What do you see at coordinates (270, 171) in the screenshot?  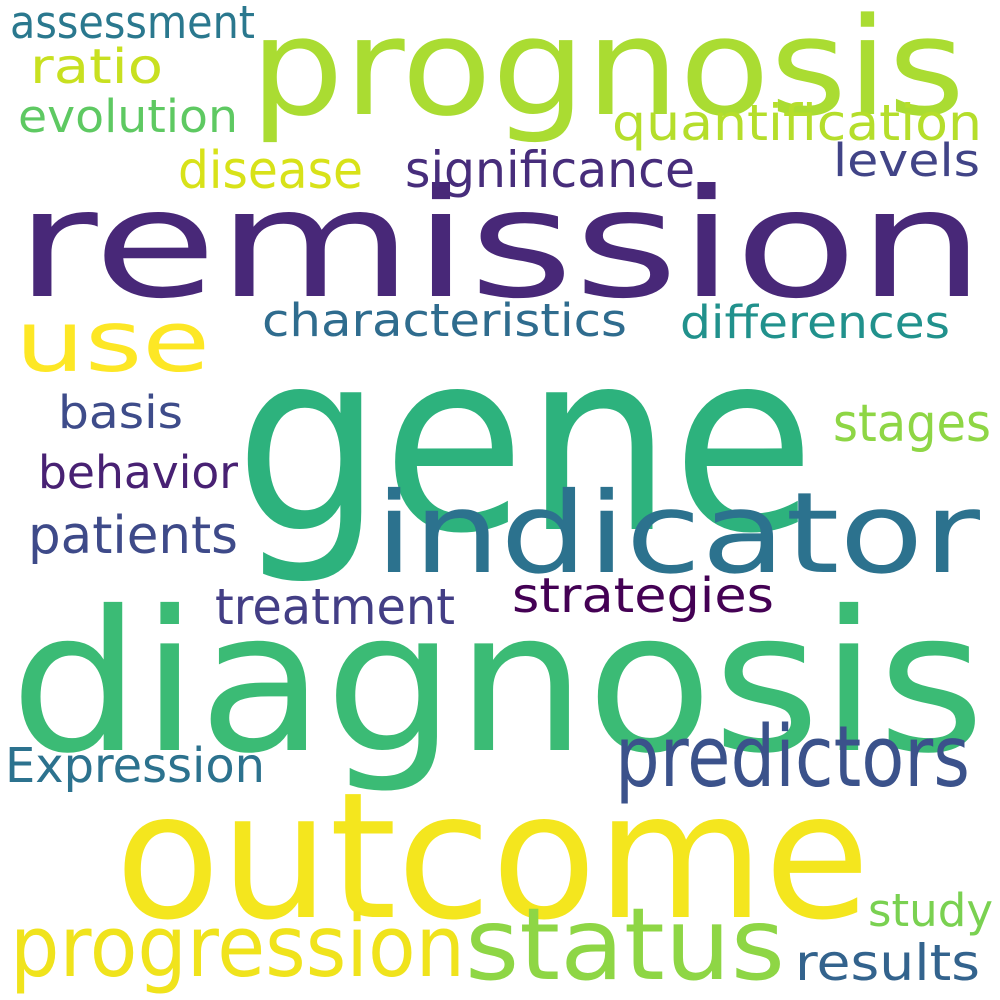 I see `word-disease: disease` at bounding box center [270, 171].